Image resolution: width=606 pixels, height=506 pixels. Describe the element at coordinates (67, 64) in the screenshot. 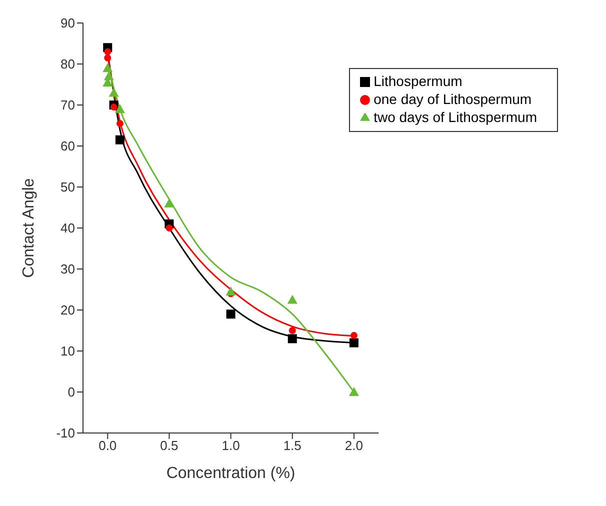

I see `y-tick-label: 80` at that location.